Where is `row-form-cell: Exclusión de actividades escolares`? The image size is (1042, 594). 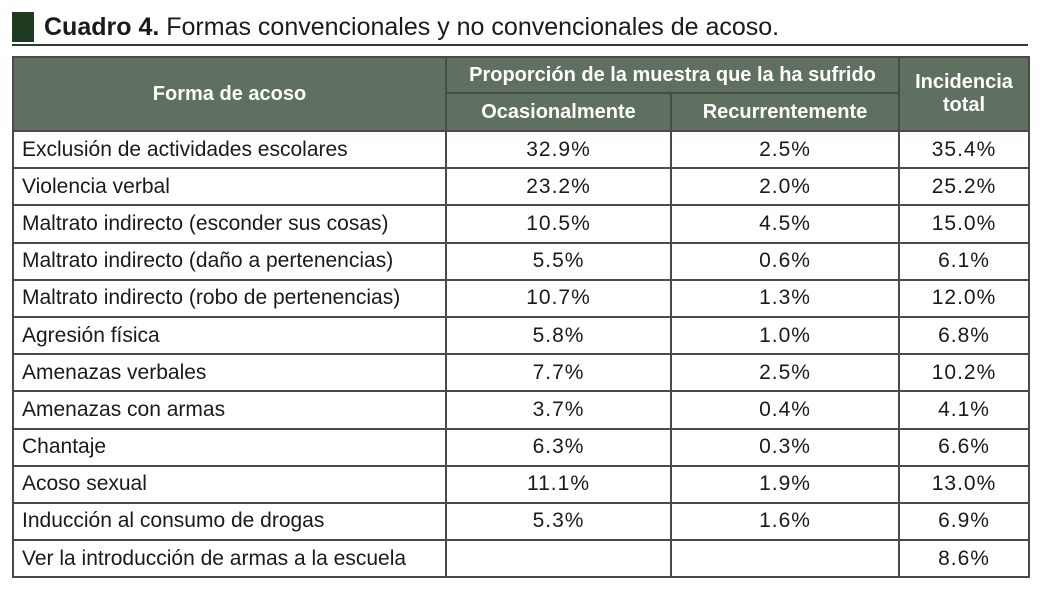
row-form-cell: Exclusión de actividades escolares is located at coordinates (229, 149).